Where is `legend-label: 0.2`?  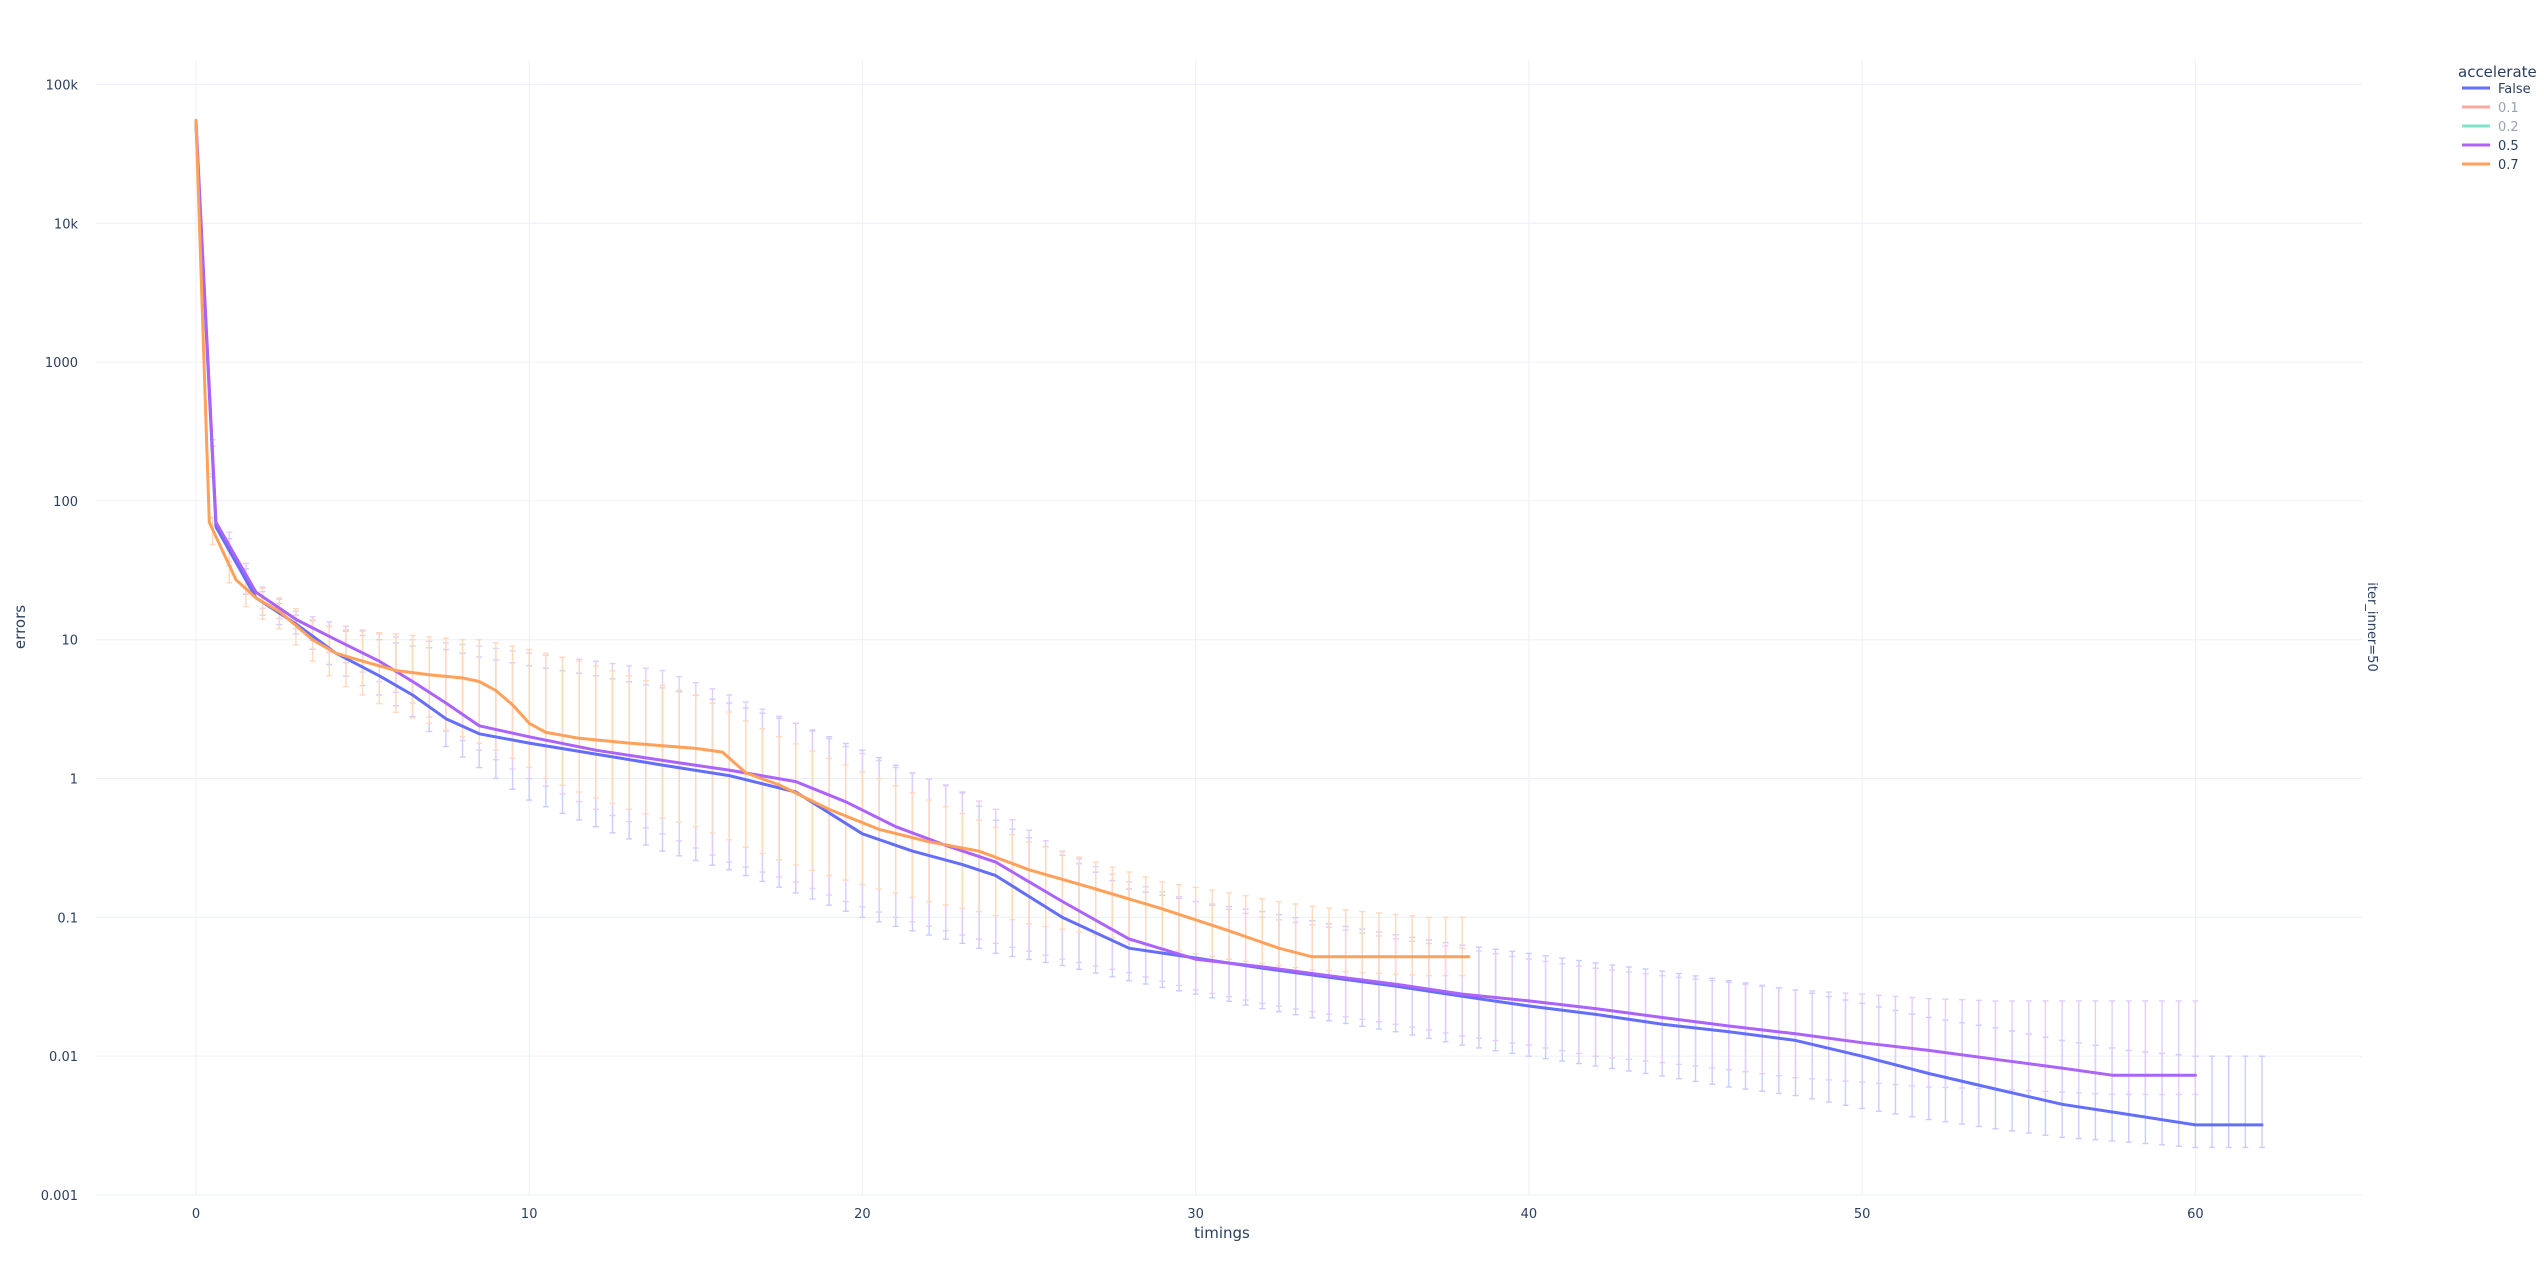 legend-label: 0.2 is located at coordinates (2508, 127).